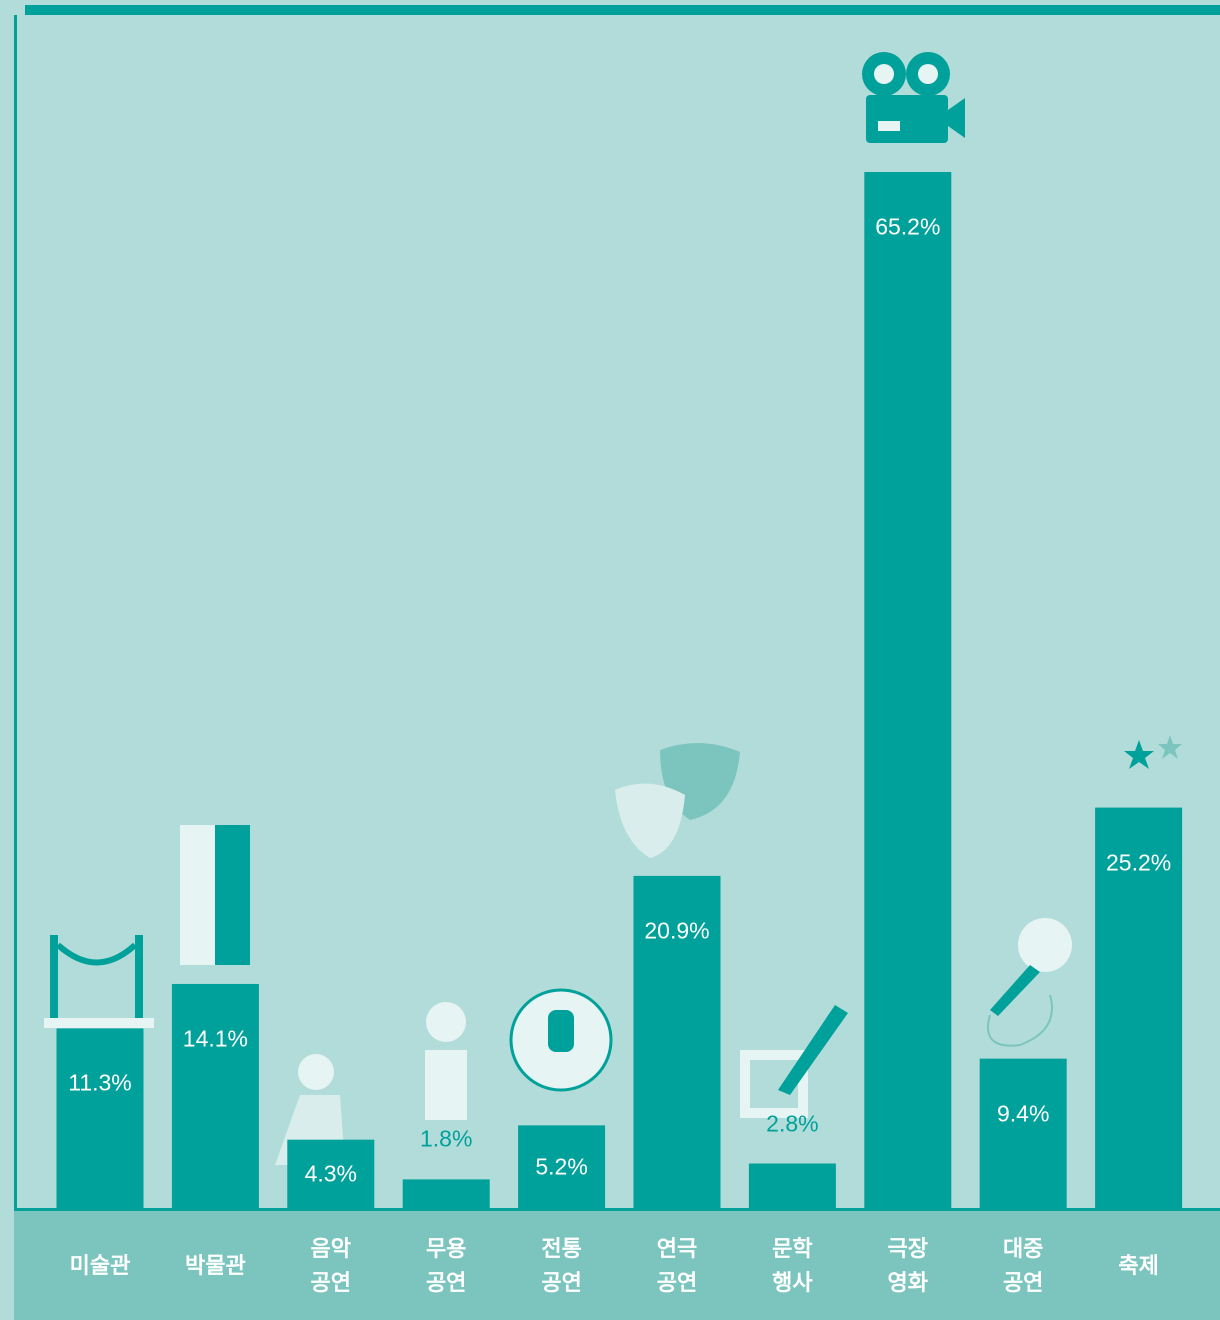 The width and height of the screenshot is (1220, 1320). Describe the element at coordinates (617, 1264) in the screenshot. I see `category-band` at that location.